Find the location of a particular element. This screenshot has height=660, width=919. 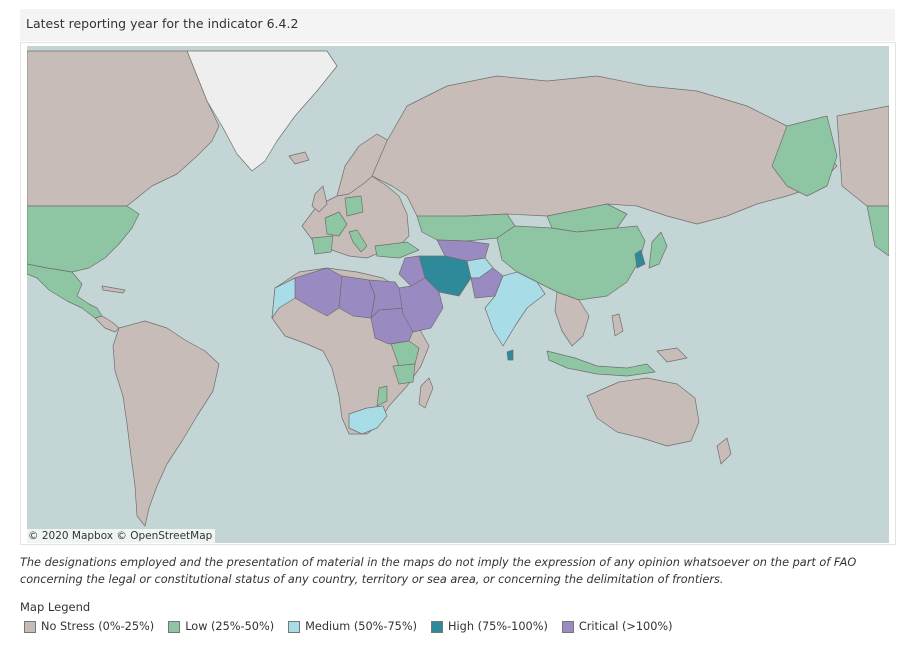

france is located at coordinates (336, 224).